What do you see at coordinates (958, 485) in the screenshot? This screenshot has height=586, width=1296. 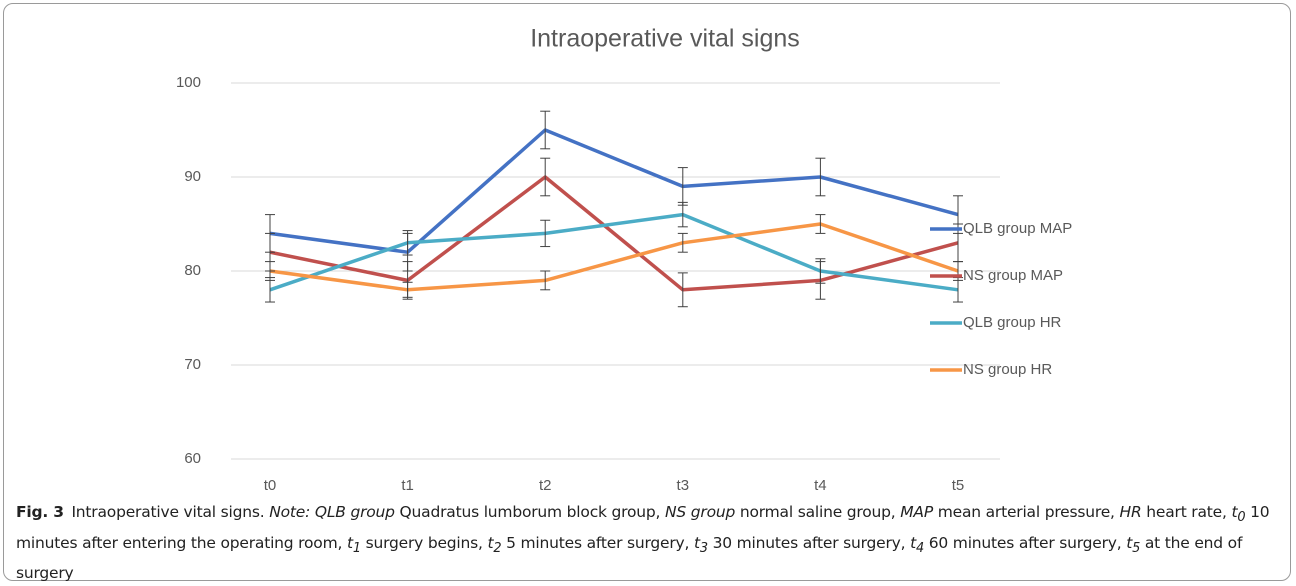 I see `x-tick-label: t5` at bounding box center [958, 485].